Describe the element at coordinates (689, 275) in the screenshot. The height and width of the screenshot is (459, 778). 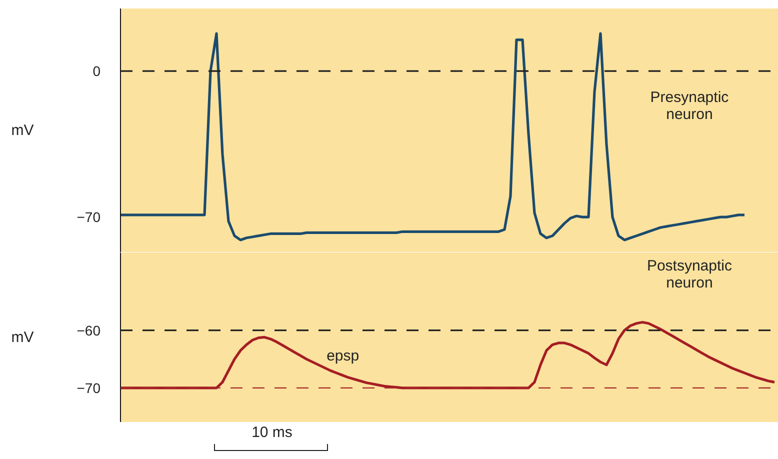
I see `text: Postsynaptic neuron` at that location.